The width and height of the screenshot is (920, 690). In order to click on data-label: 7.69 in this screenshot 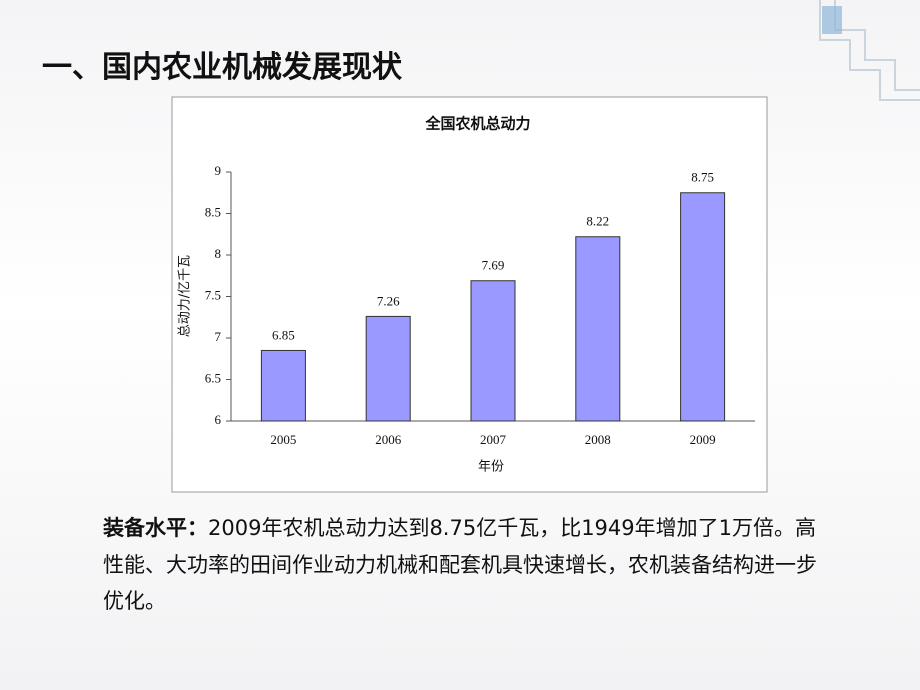, I will do `click(493, 265)`.